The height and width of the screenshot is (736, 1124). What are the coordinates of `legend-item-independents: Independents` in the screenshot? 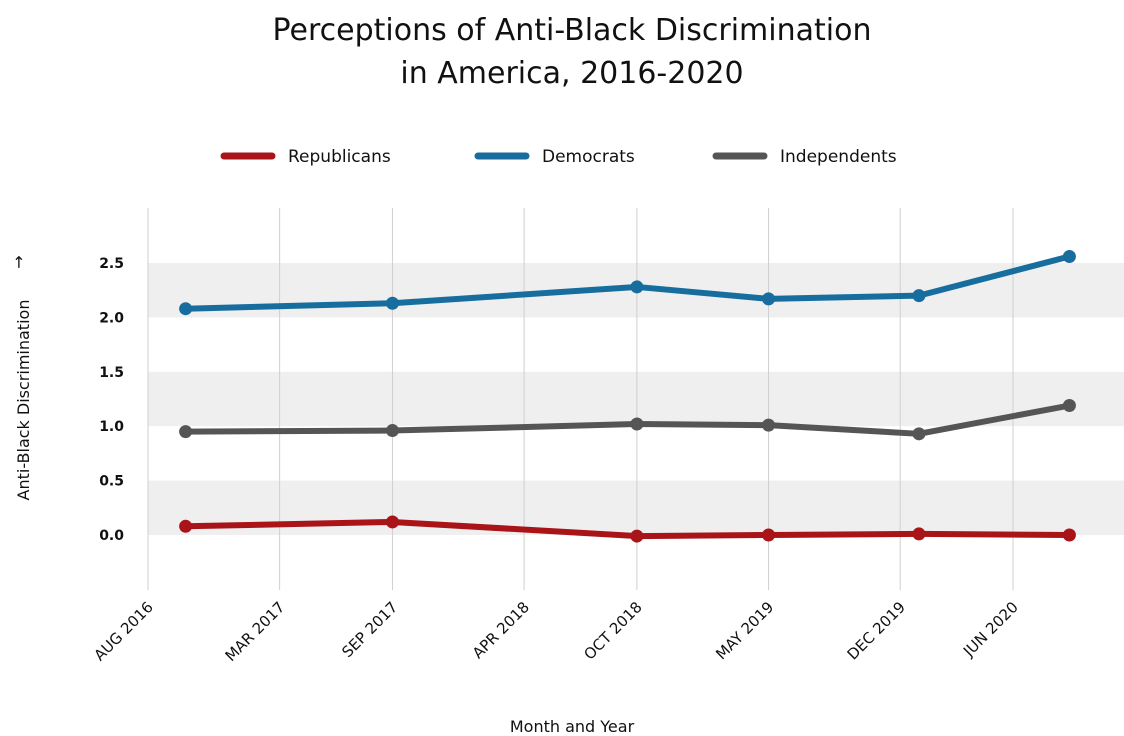 It's located at (804, 157).